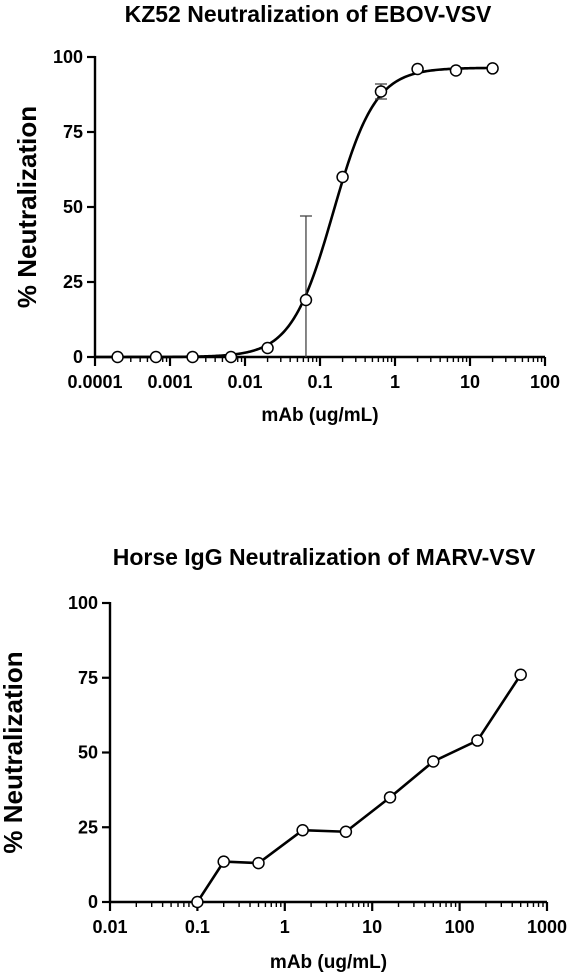 Image resolution: width=588 pixels, height=973 pixels. What do you see at coordinates (359, 788) in the screenshot?
I see `series-line` at bounding box center [359, 788].